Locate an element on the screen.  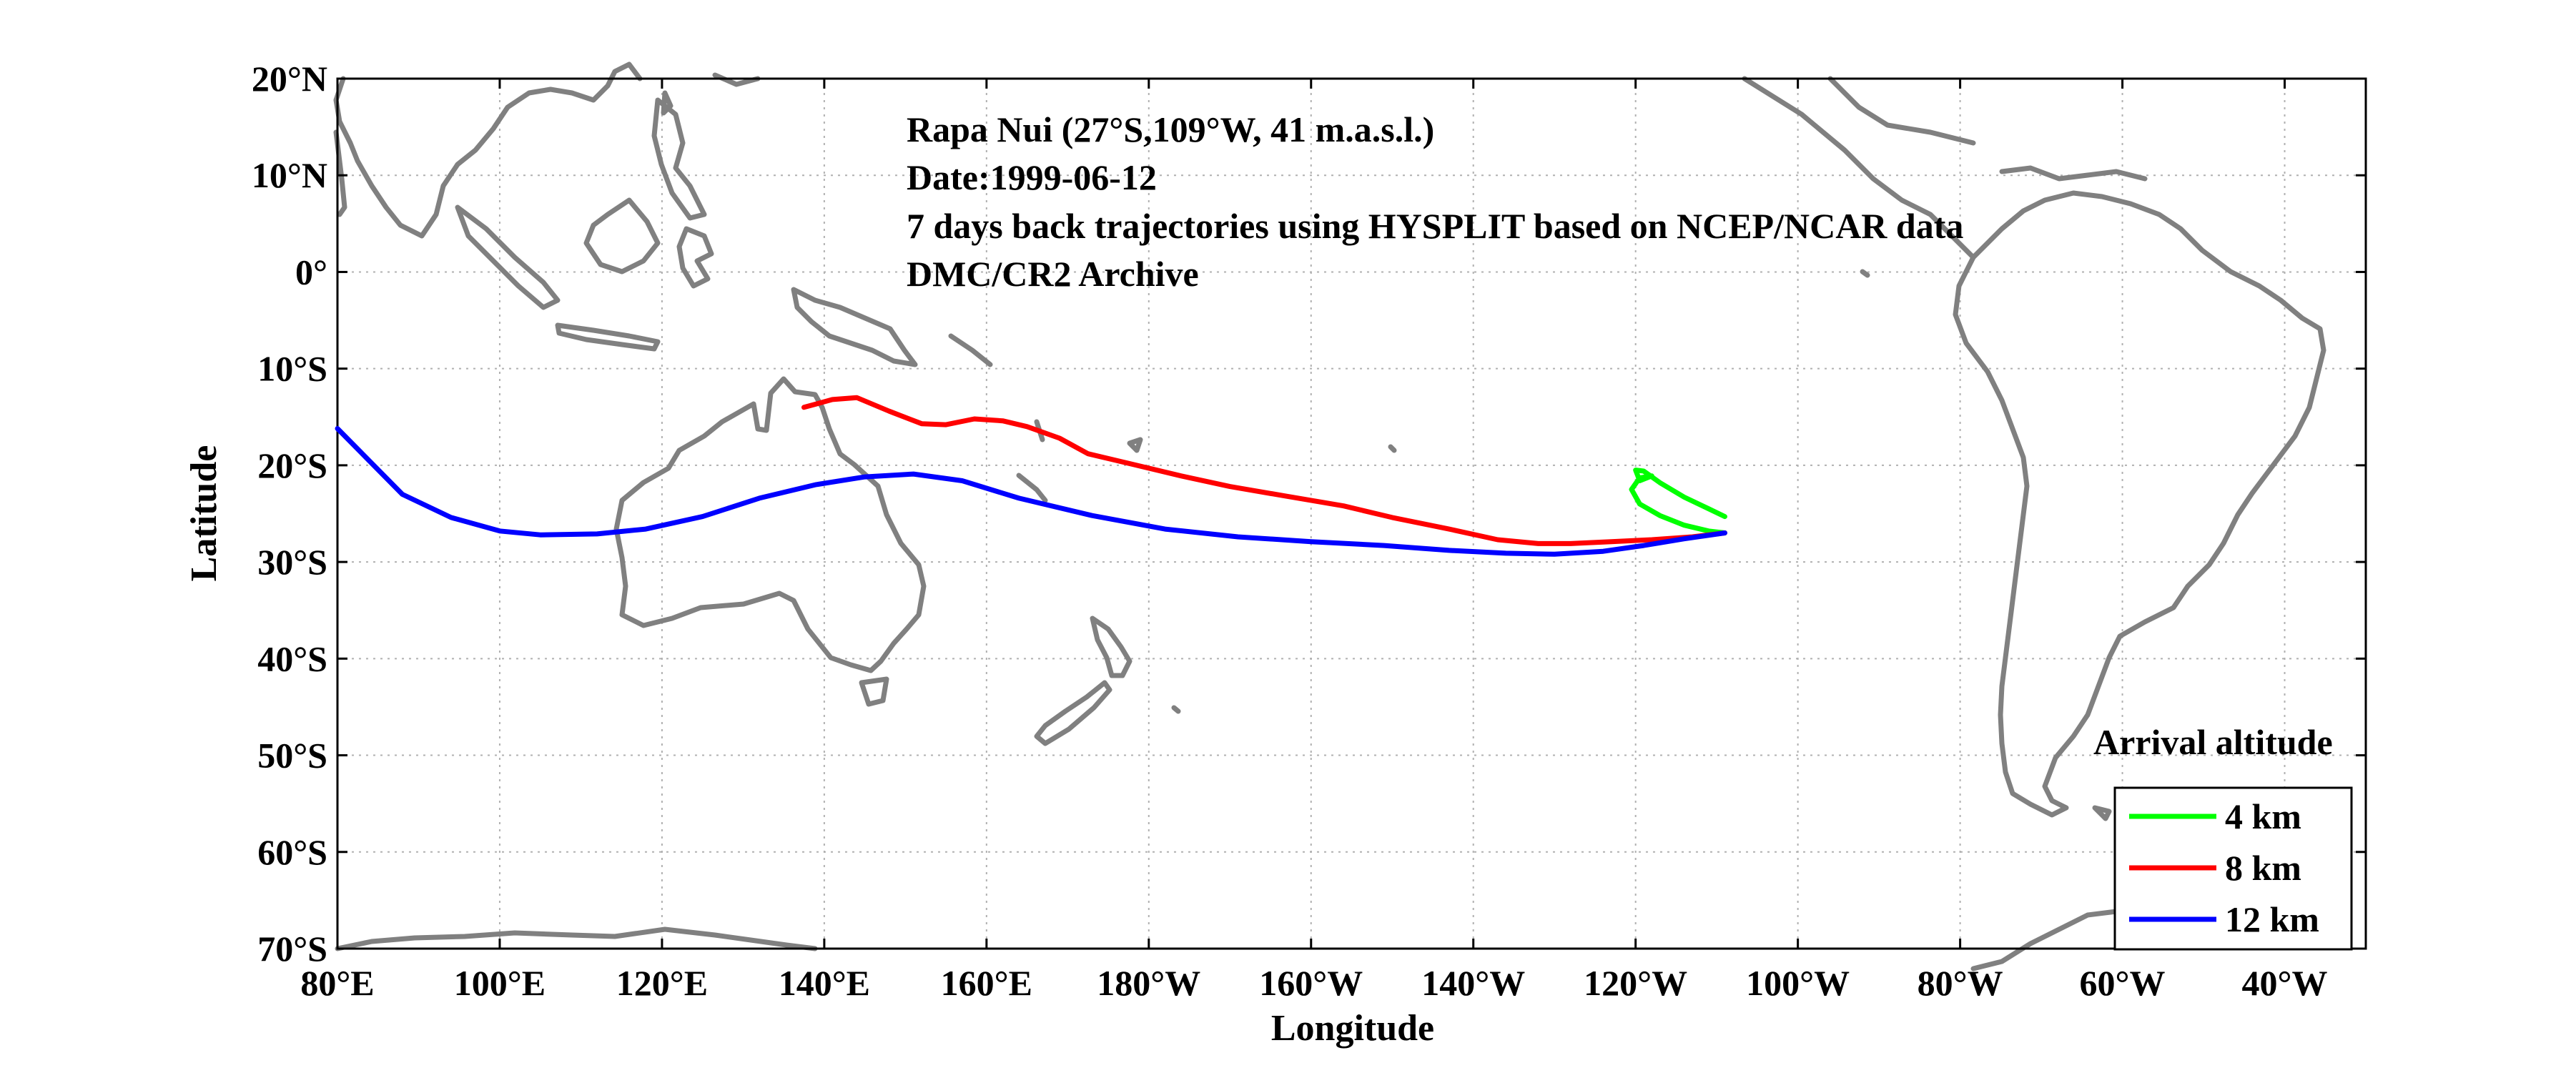
coastline-borneo is located at coordinates (622, 236).